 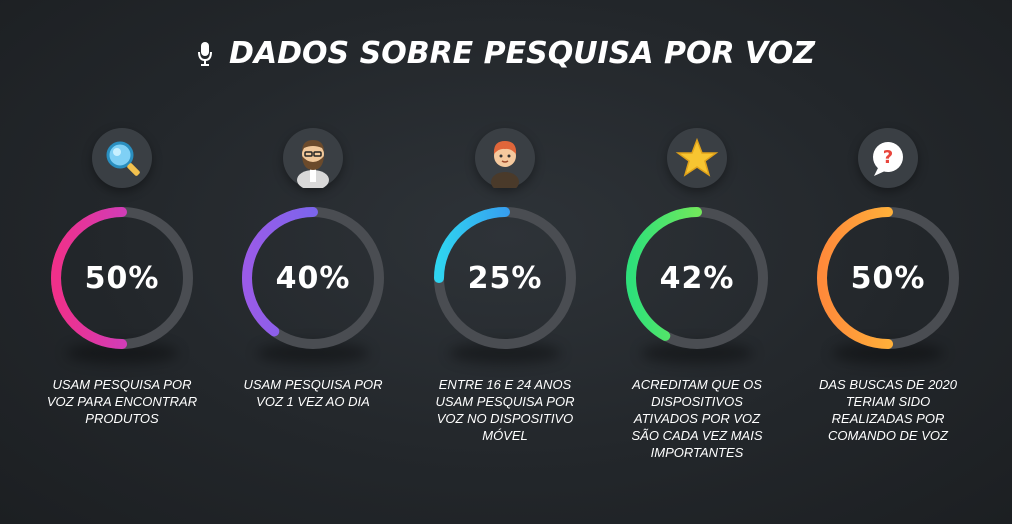 I want to click on percent-value: 42%, so click(x=697, y=278).